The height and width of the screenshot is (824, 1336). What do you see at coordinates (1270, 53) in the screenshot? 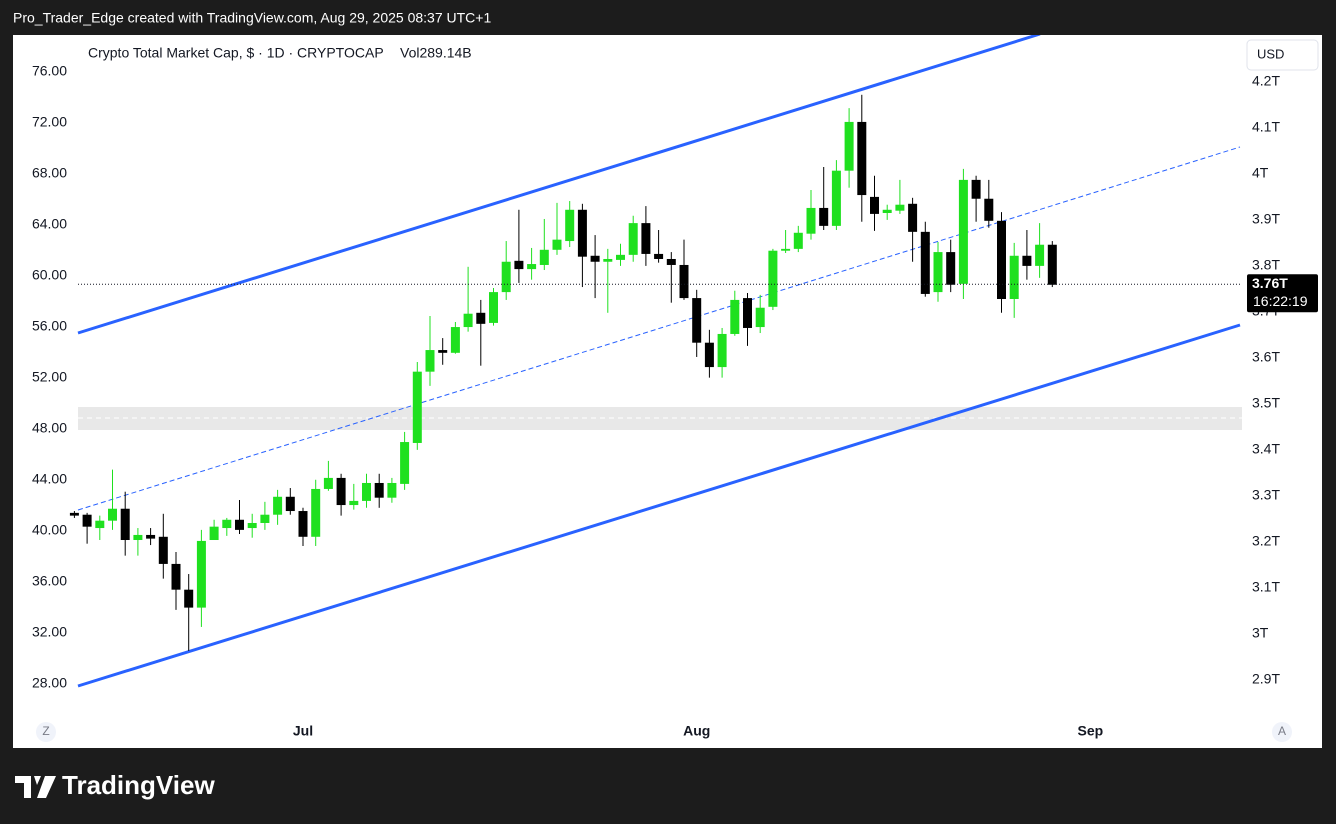
I see `currency: USD` at bounding box center [1270, 53].